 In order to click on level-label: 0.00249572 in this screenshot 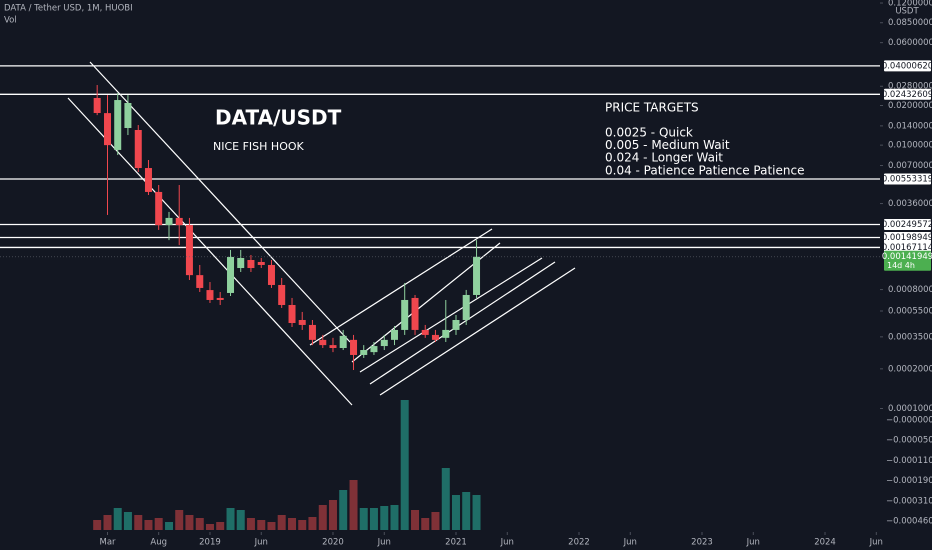, I will do `click(907, 225)`.